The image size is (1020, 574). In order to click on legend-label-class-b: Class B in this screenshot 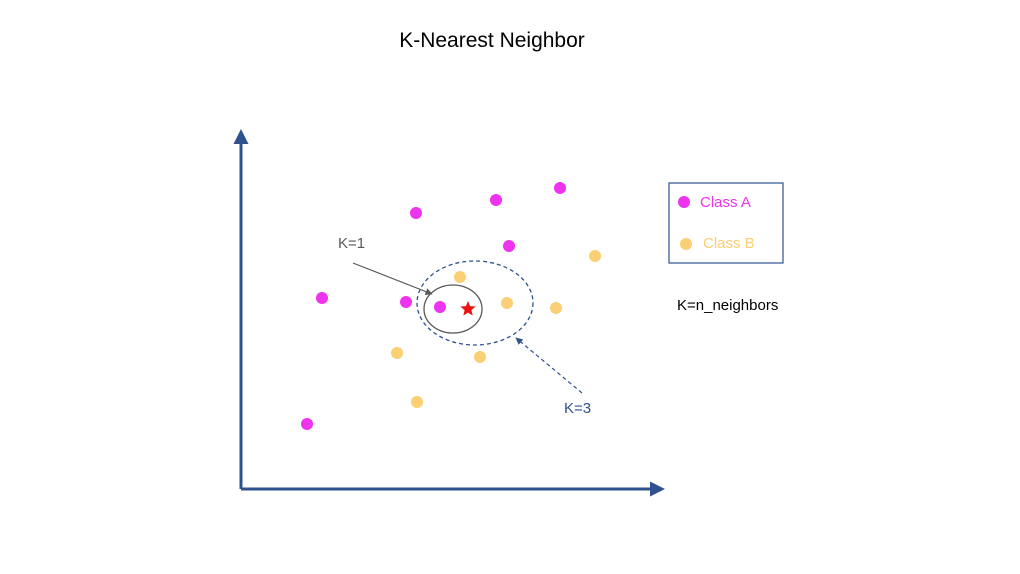, I will do `click(729, 243)`.